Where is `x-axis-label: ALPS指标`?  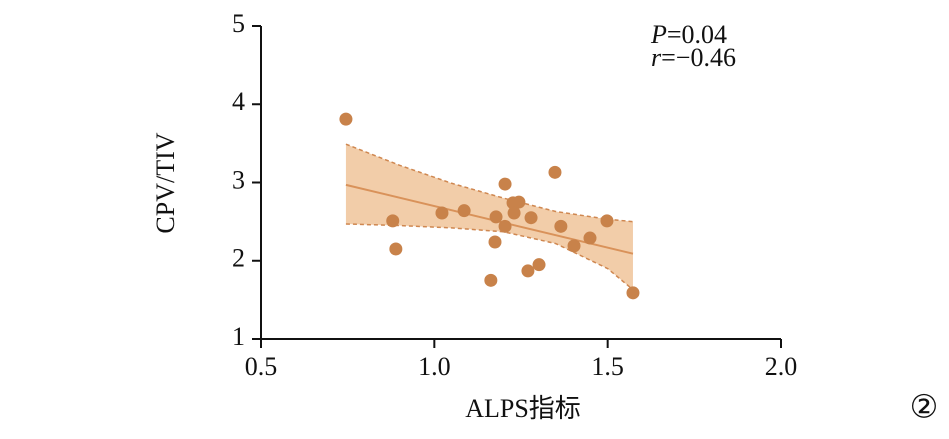 x-axis-label: ALPS指标 is located at coordinates (523, 408).